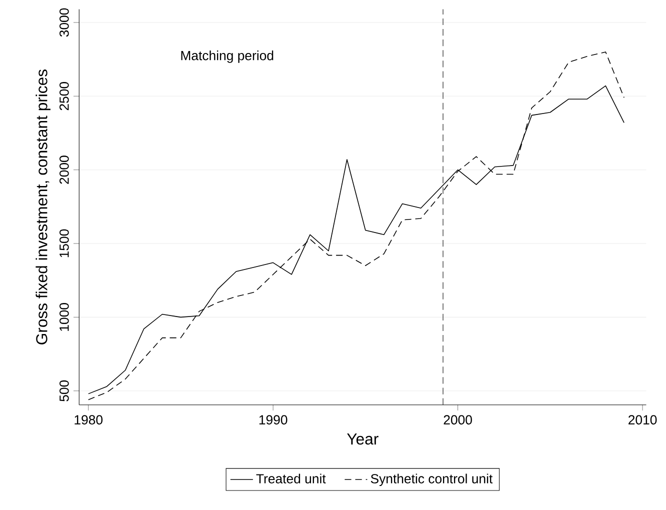 This screenshot has width=666, height=510. What do you see at coordinates (64, 170) in the screenshot?
I see `y-tick-label: 2000` at bounding box center [64, 170].